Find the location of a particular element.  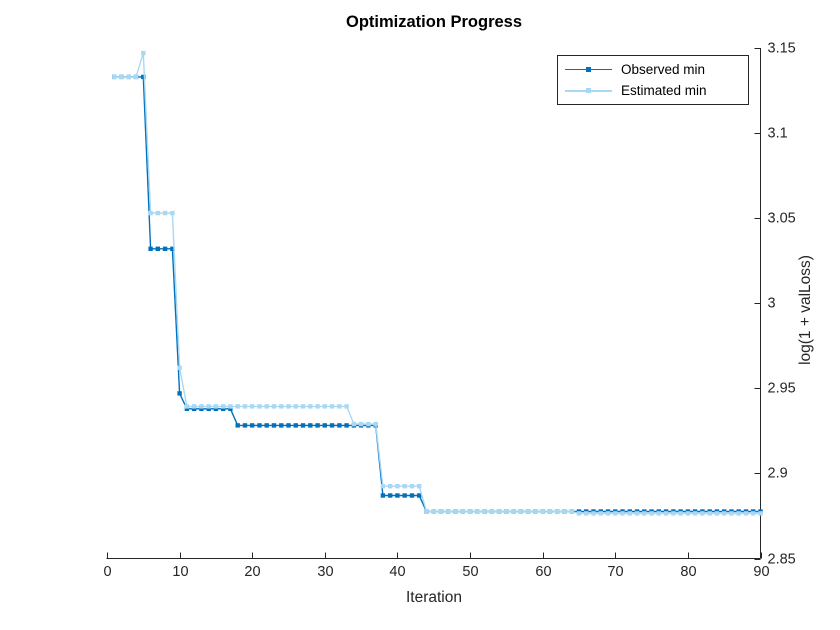

y-tick-label: 3.1 is located at coordinates (778, 134).